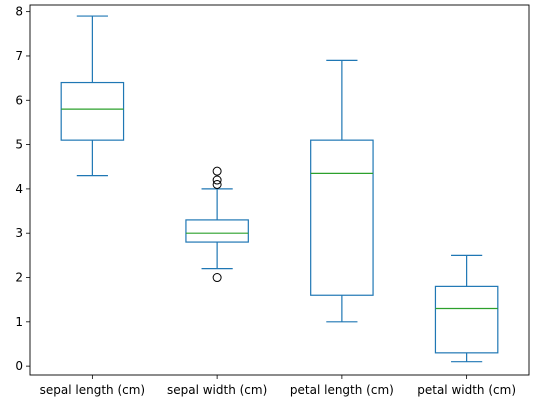  I want to click on y-tick-label: 1, so click(19, 322).